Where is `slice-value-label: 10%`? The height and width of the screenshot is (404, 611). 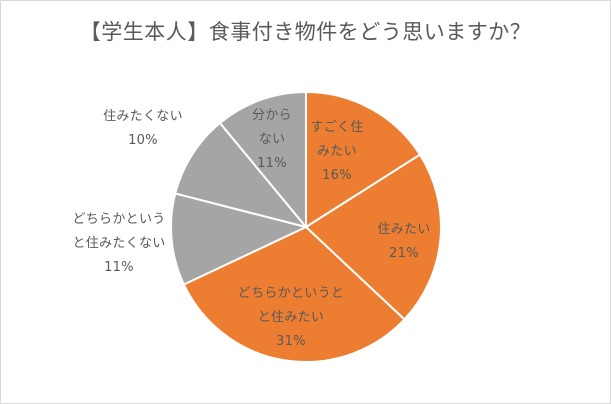 slice-value-label: 10% is located at coordinates (143, 140).